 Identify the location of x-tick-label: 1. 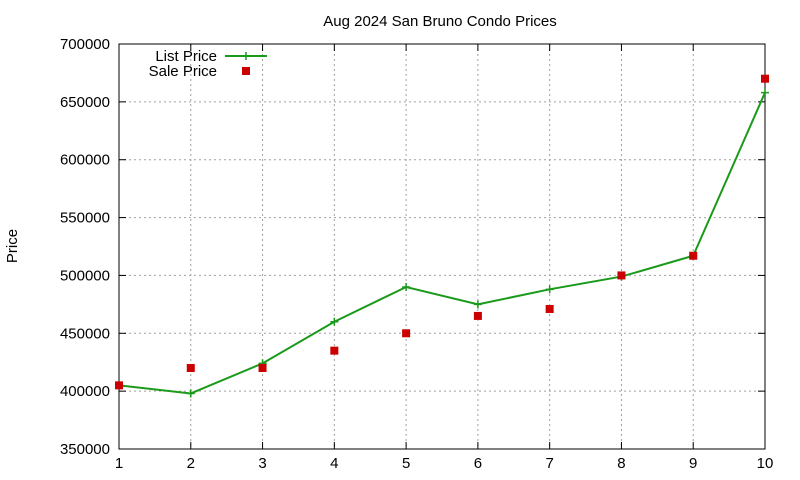
(119, 463).